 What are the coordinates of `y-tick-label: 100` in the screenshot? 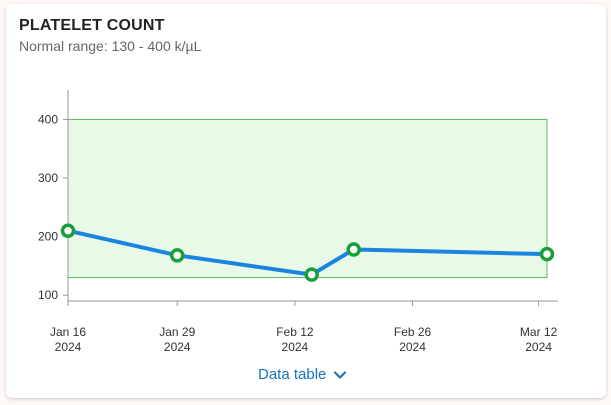 It's located at (48, 295).